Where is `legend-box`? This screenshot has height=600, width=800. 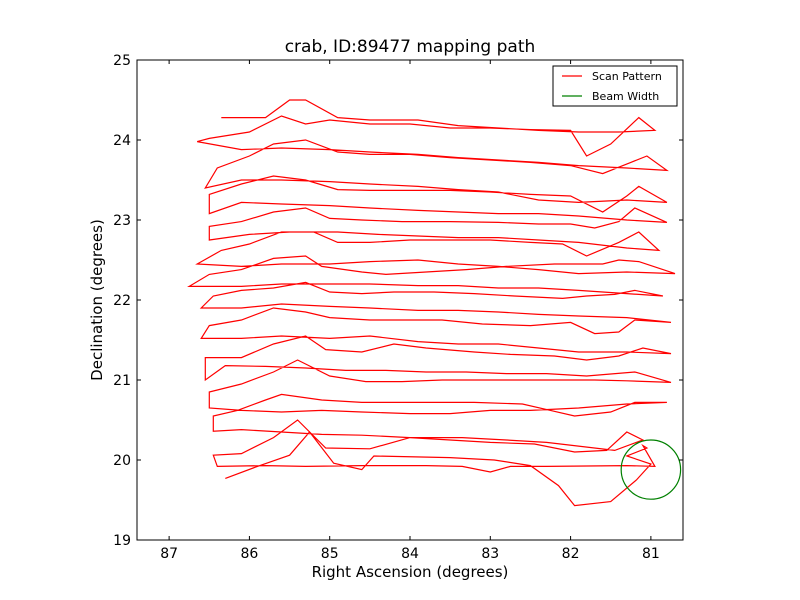
legend-box is located at coordinates (615, 86).